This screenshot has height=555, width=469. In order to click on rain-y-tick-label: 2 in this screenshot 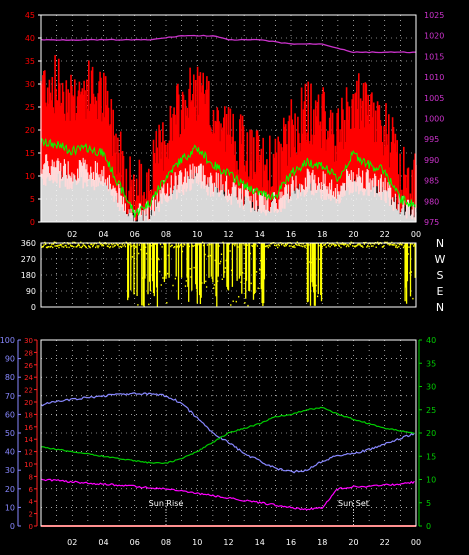, I will do `click(31, 515)`.